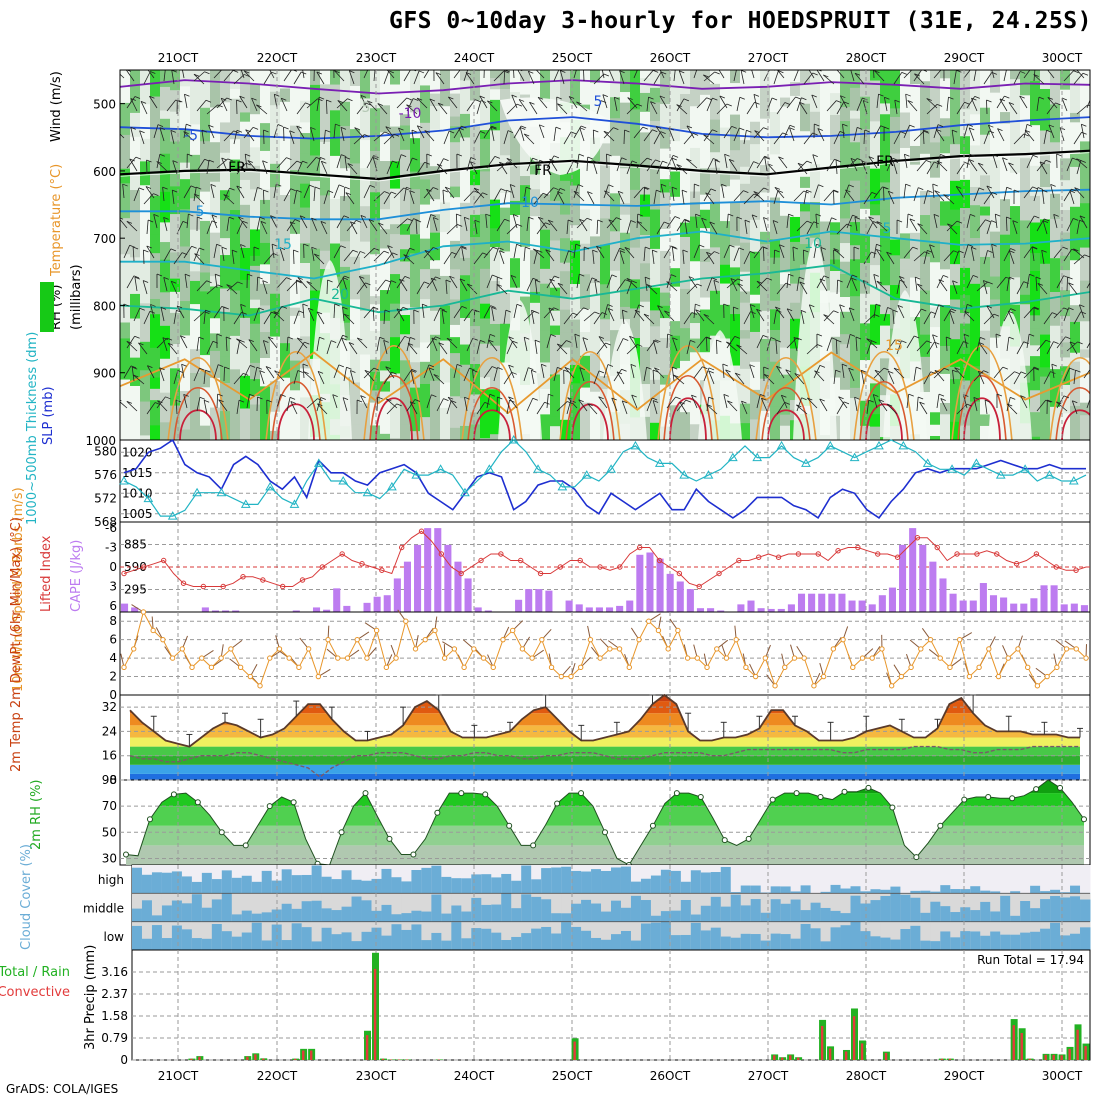 Image resolution: width=1100 pixels, height=1100 pixels. Describe the element at coordinates (137, 514) in the screenshot. I see `slp-tick: 1005` at that location.